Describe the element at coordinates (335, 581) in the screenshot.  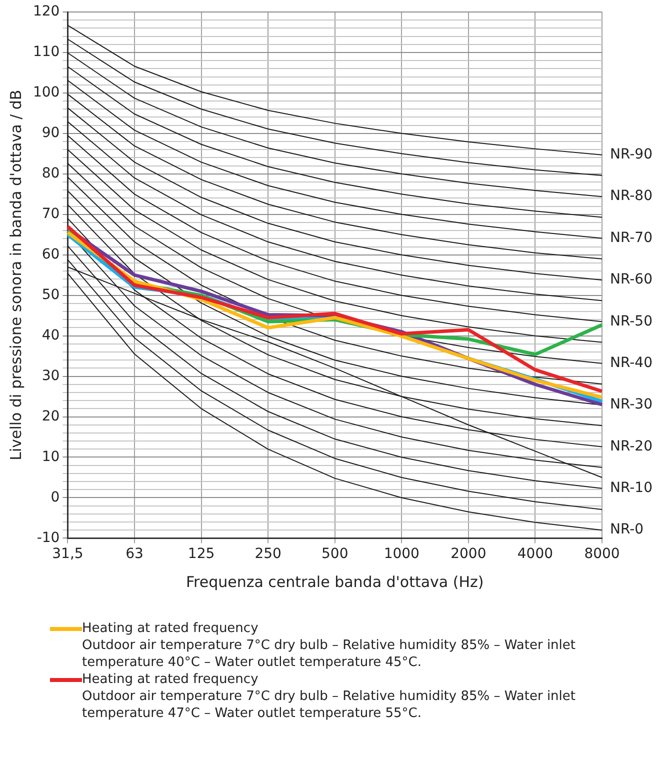
I see `x-axis-title: Frequenza centrale banda d'ottava (Hz)` at that location.